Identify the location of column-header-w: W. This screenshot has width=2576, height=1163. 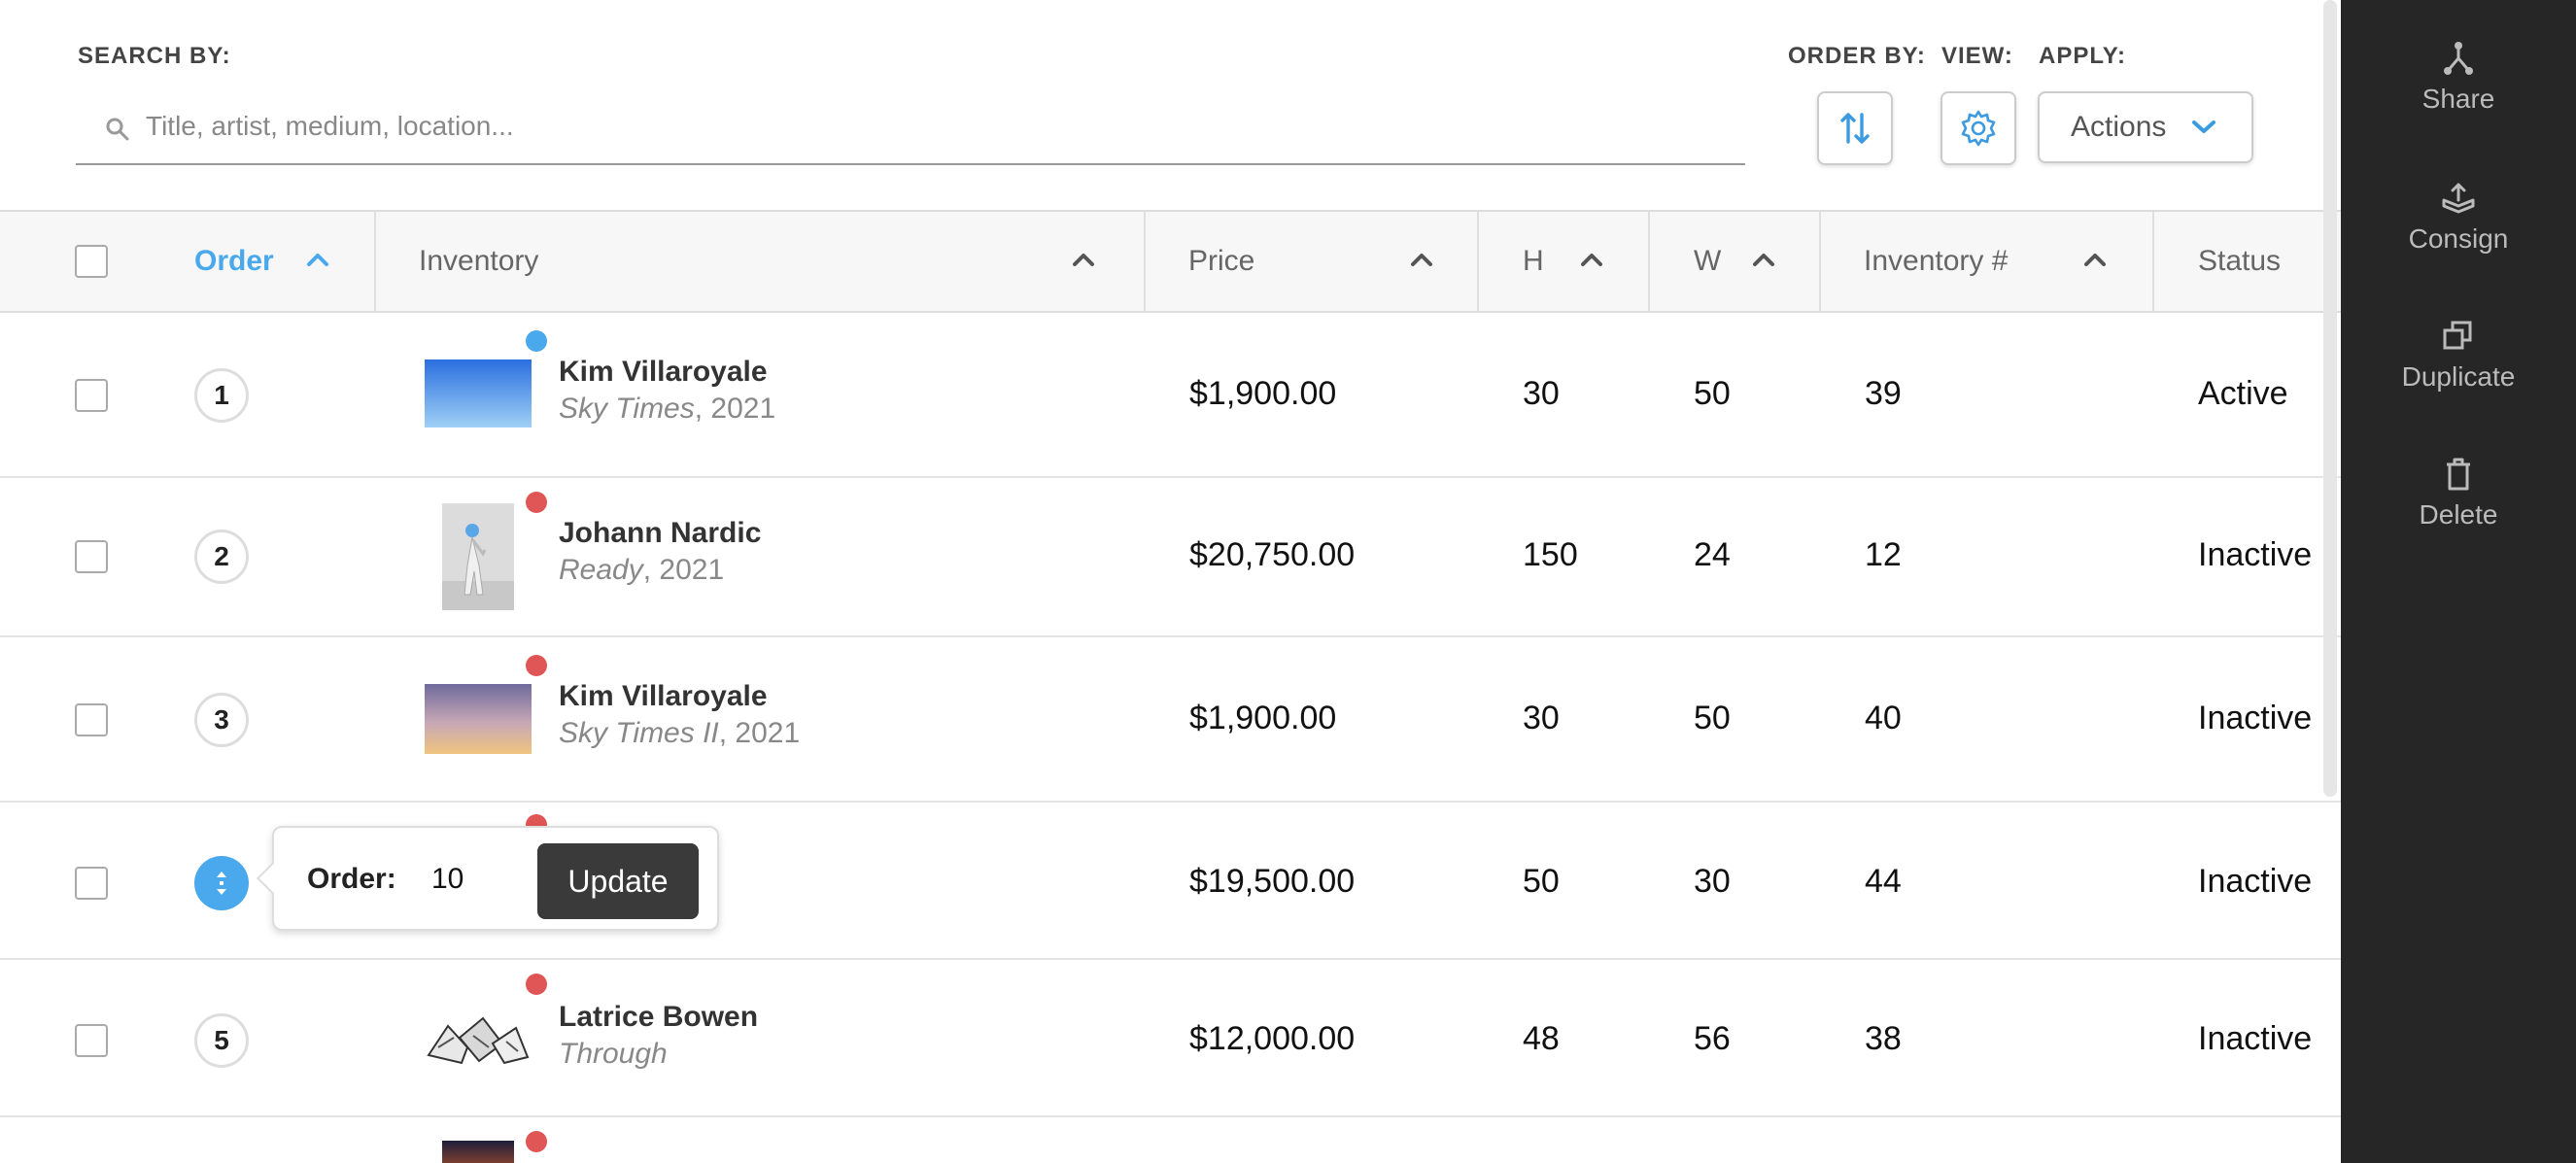
(1708, 261).